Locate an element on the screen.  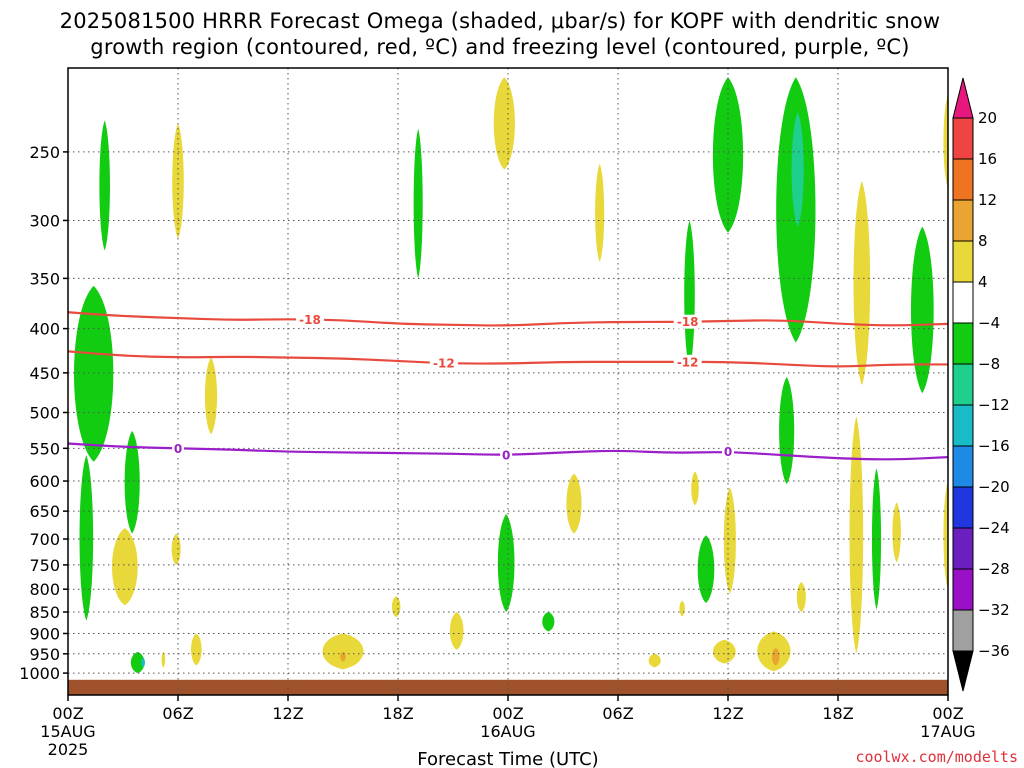
ground-layer is located at coordinates (508, 687).